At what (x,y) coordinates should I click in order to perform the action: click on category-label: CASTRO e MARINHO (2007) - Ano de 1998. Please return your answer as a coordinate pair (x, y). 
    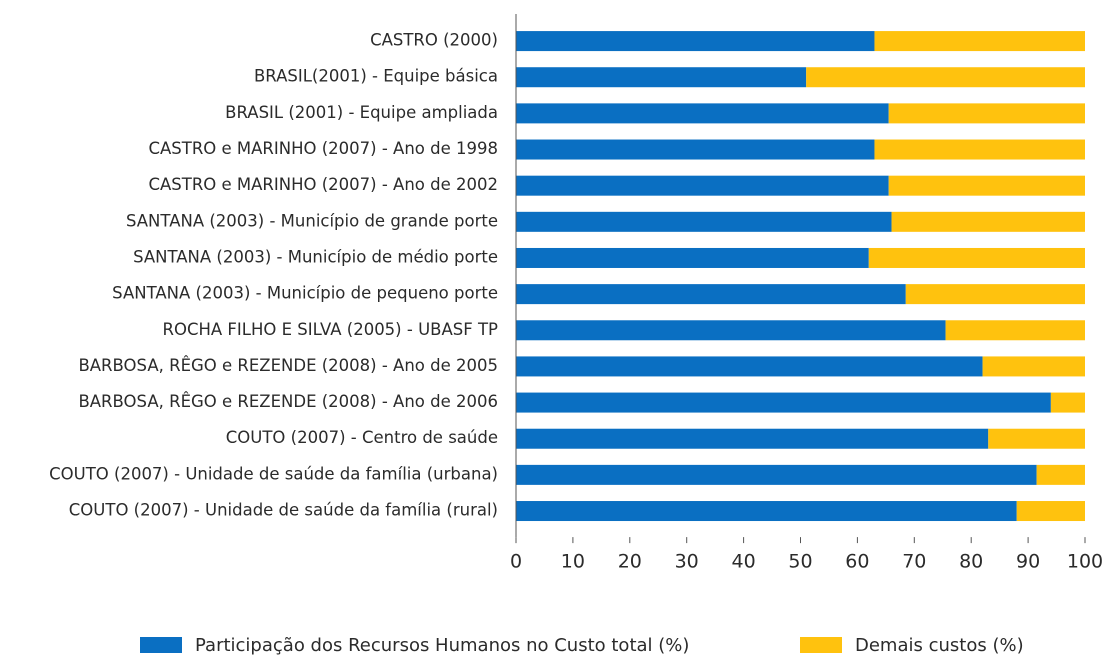
    Looking at the image, I should click on (323, 148).